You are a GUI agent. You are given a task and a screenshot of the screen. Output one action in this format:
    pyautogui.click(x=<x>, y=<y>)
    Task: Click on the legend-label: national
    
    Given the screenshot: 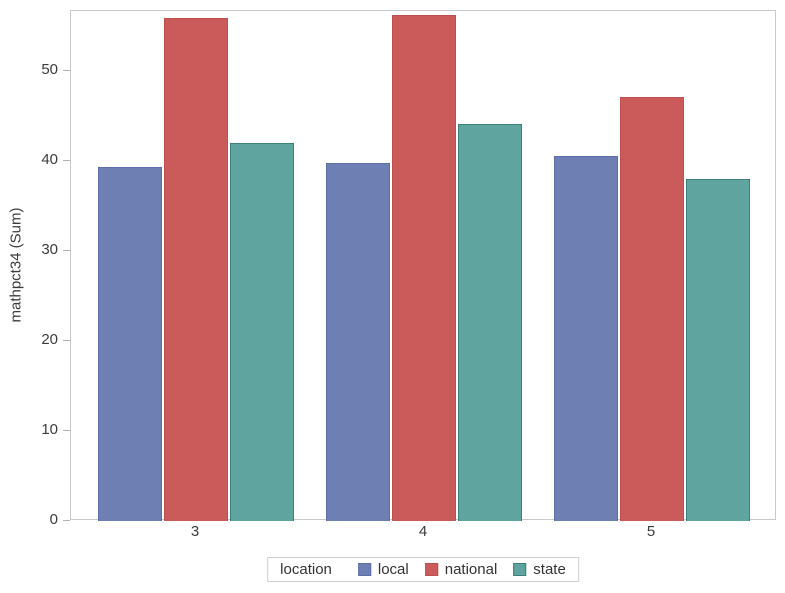 What is the action you would take?
    pyautogui.click(x=471, y=569)
    